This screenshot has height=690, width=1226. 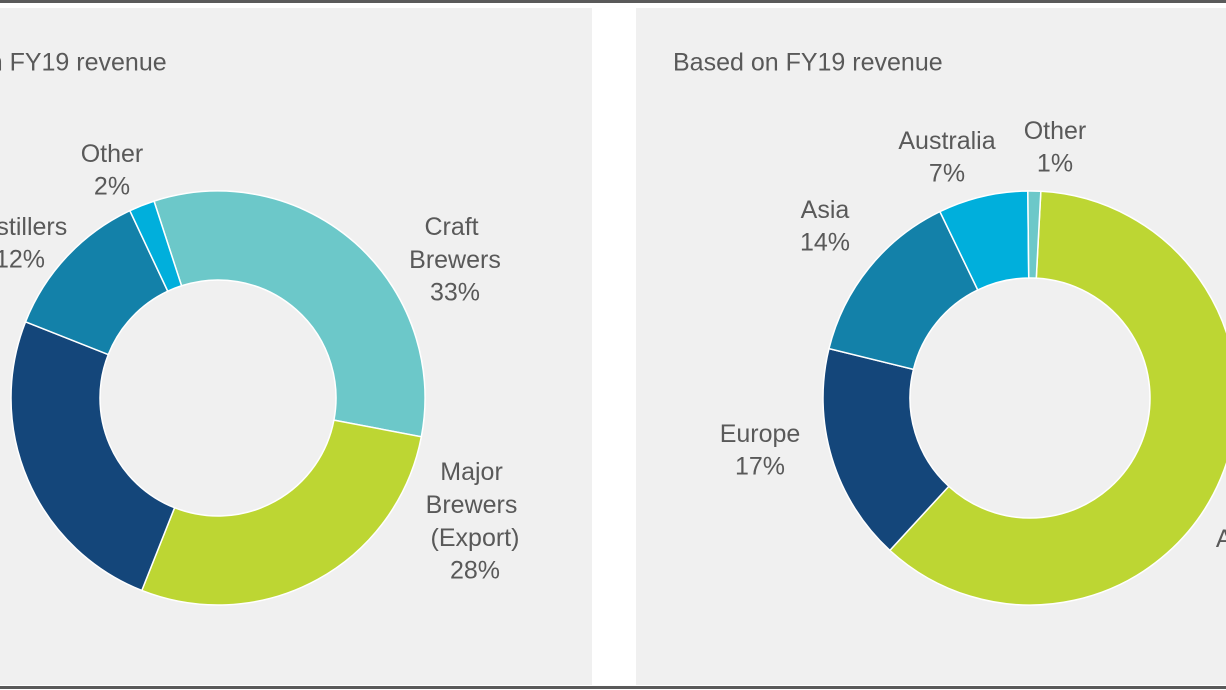 What do you see at coordinates (33, 227) in the screenshot?
I see `segment-label: Distillers` at bounding box center [33, 227].